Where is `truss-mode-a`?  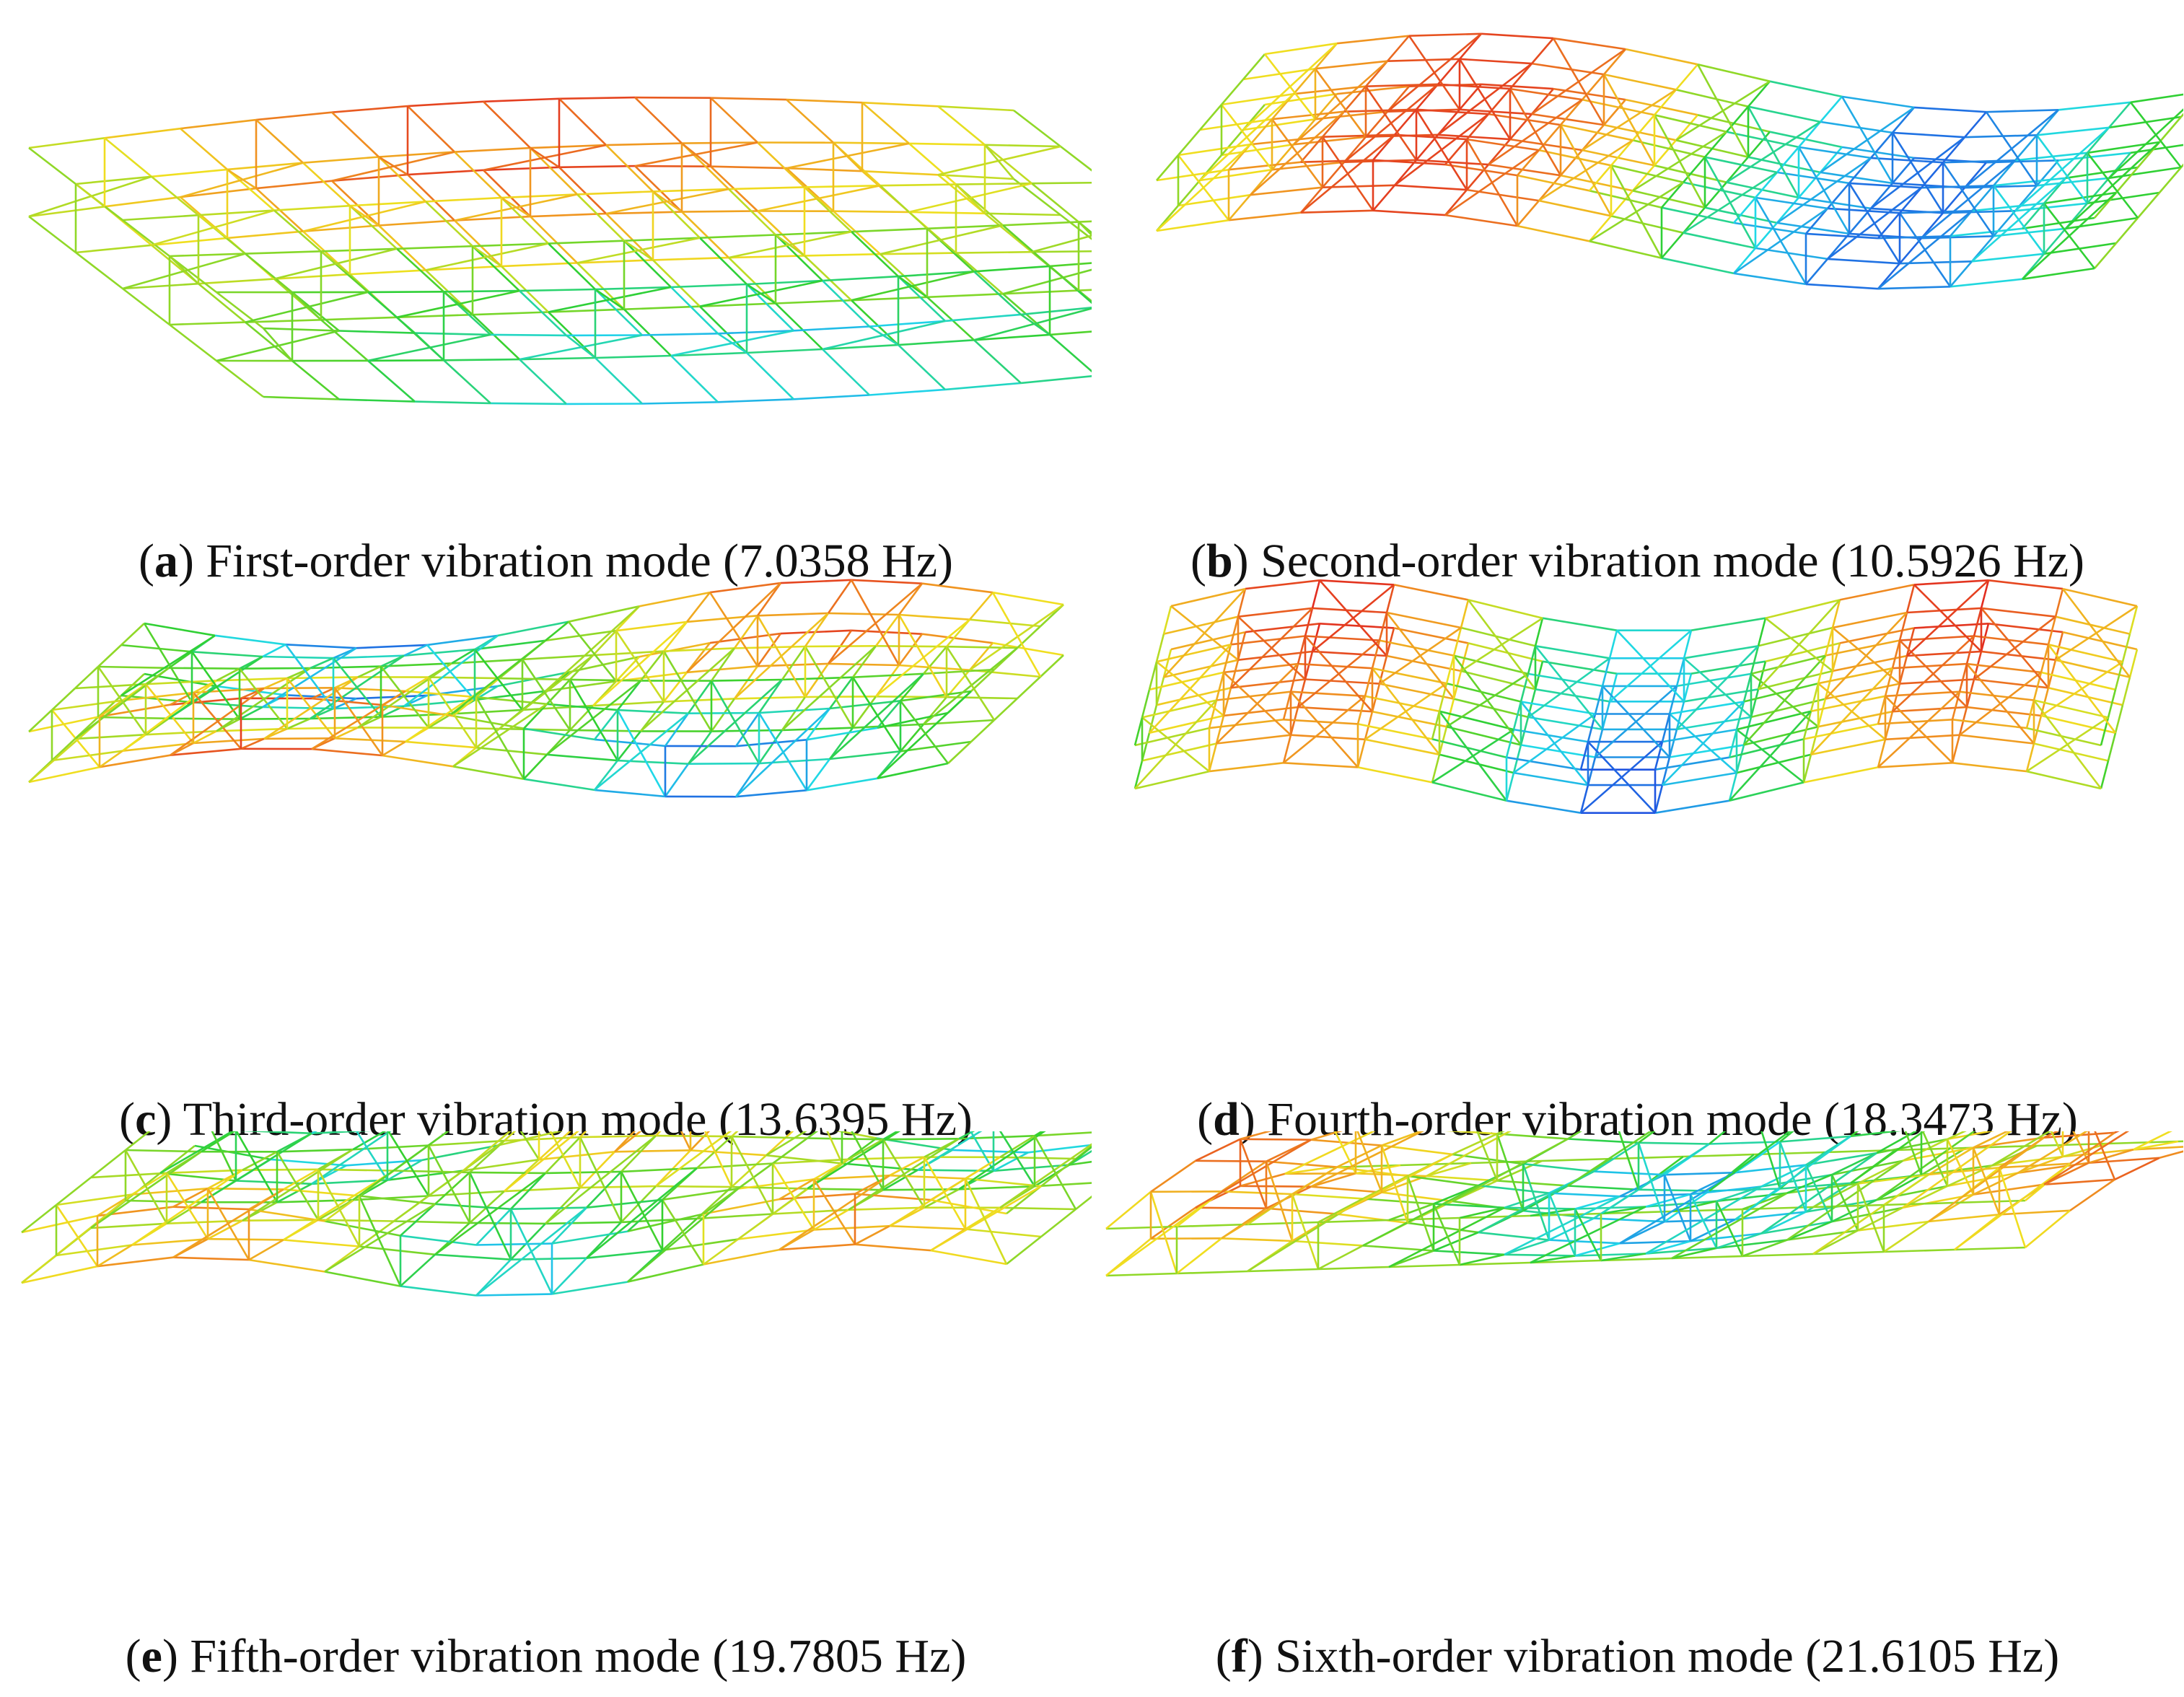 truss-mode-a is located at coordinates (560, 251).